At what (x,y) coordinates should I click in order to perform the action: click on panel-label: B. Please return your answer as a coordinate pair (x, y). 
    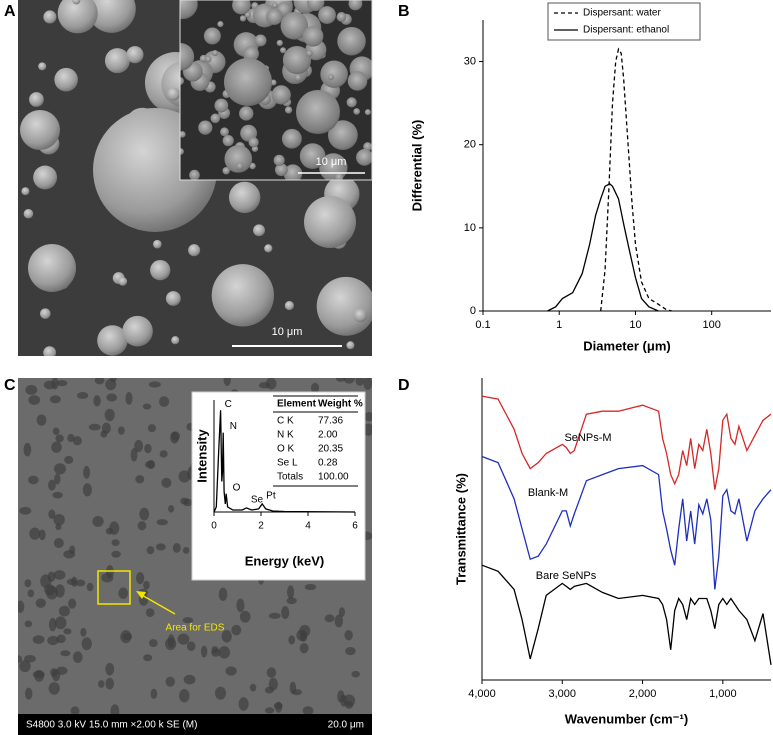
    Looking at the image, I should click on (404, 11).